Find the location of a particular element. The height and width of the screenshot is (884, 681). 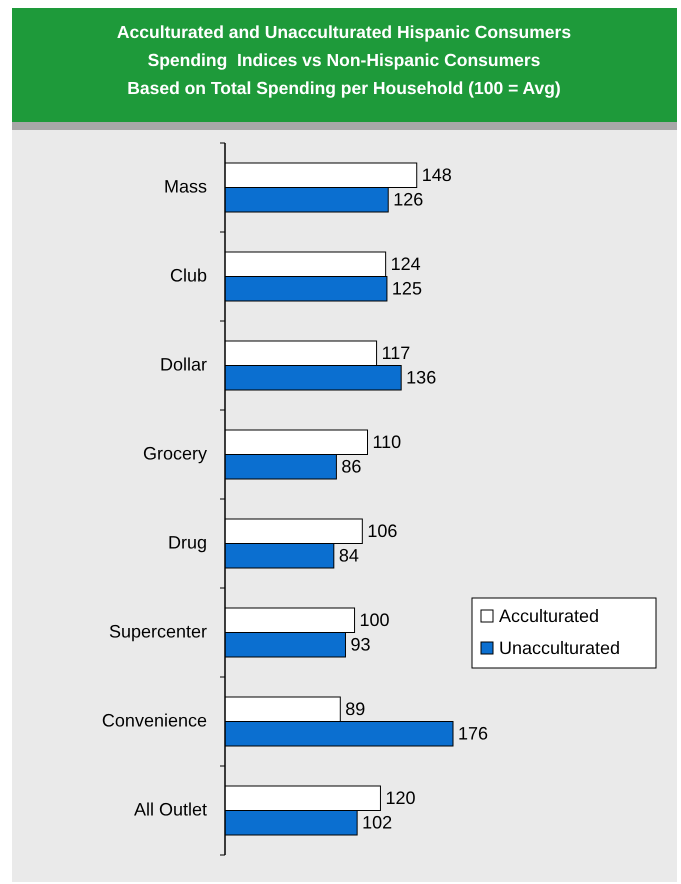

y-tick-label: Supercenter is located at coordinates (158, 631).